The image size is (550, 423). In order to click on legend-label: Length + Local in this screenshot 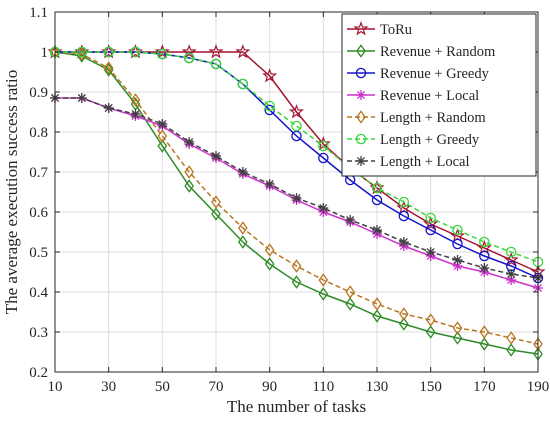, I will do `click(425, 162)`.